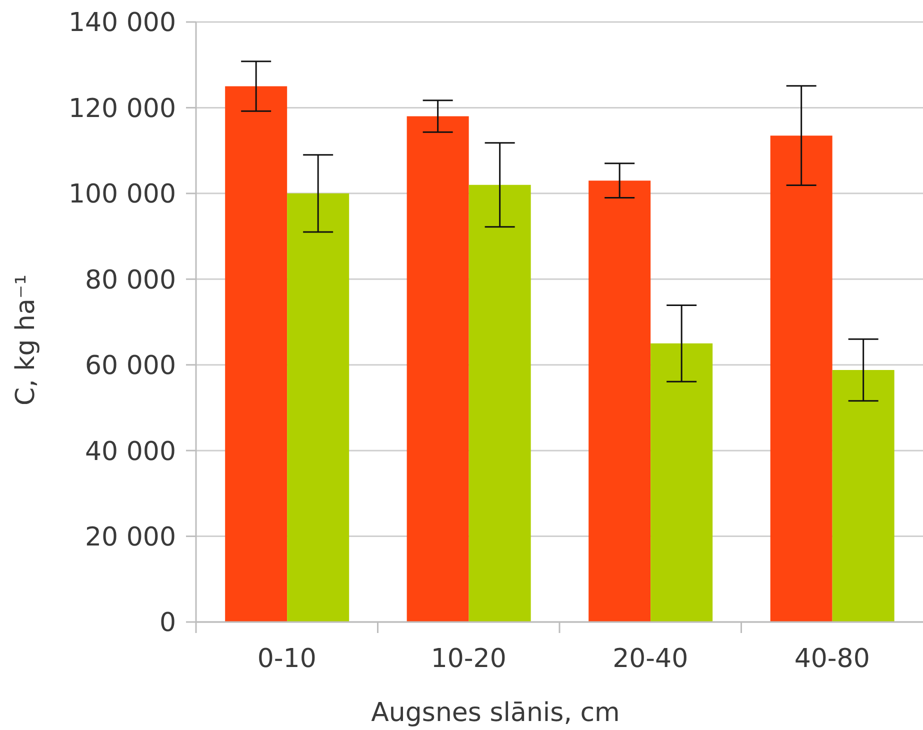 This screenshot has height=730, width=923. What do you see at coordinates (130, 366) in the screenshot?
I see `y-tick-label: 60 000` at bounding box center [130, 366].